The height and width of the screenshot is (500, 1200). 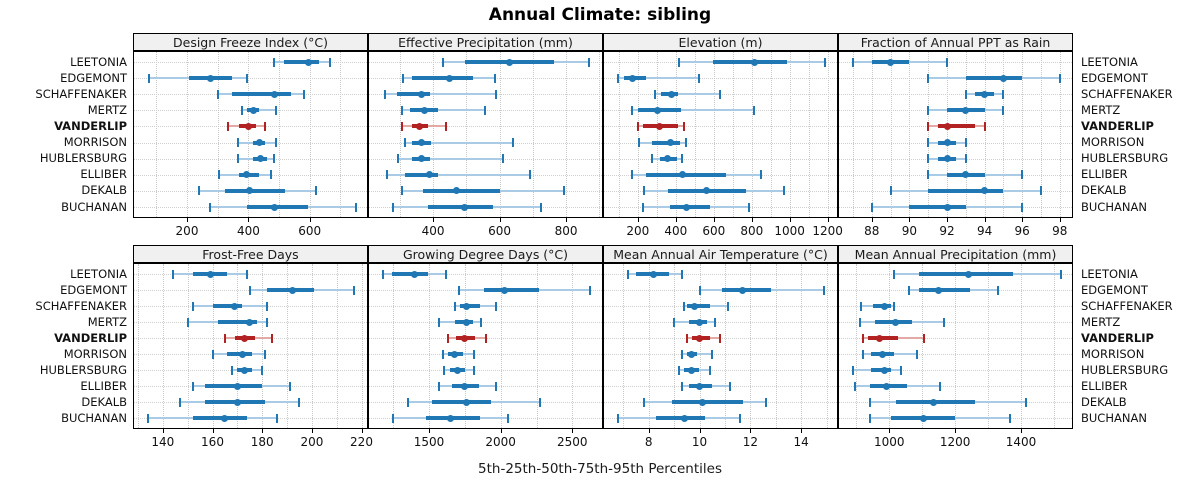 I want to click on site-label-left: DEKALB, so click(x=104, y=190).